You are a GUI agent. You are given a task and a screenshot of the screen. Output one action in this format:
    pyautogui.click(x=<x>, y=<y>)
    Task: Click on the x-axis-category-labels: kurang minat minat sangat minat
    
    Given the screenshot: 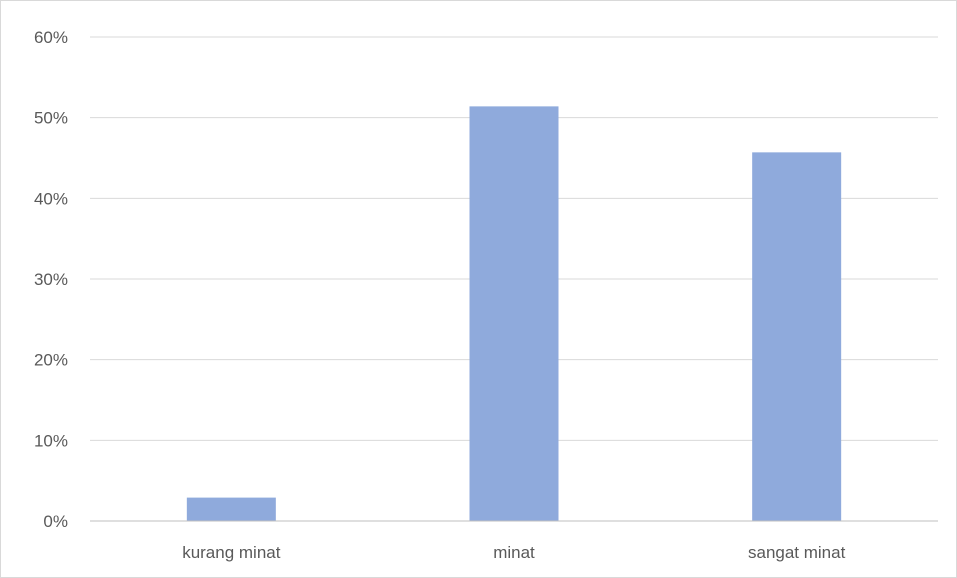 What is the action you would take?
    pyautogui.click(x=513, y=552)
    